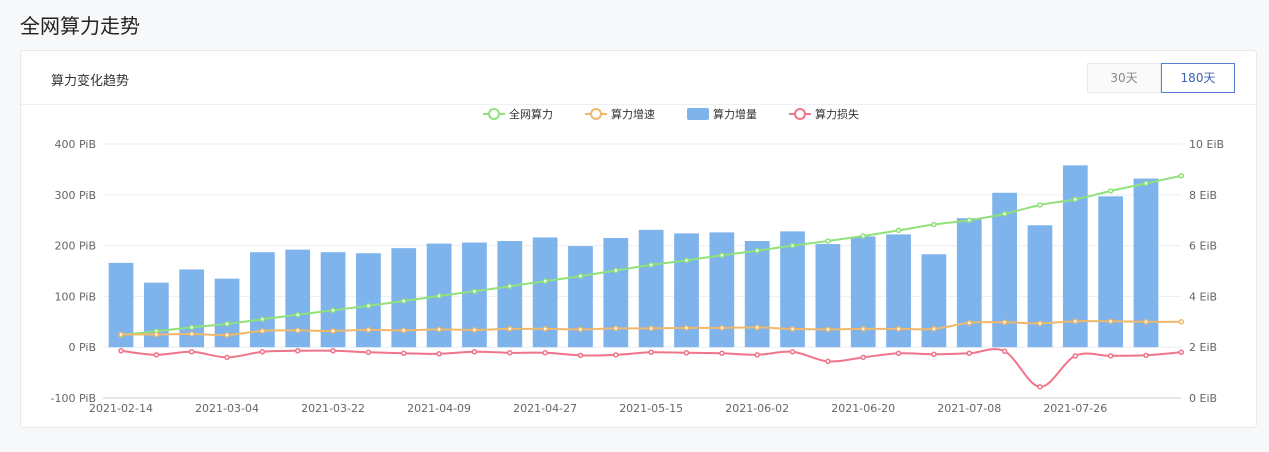 The image size is (1269, 452). I want to click on legend-label: 全网算力, so click(531, 114).